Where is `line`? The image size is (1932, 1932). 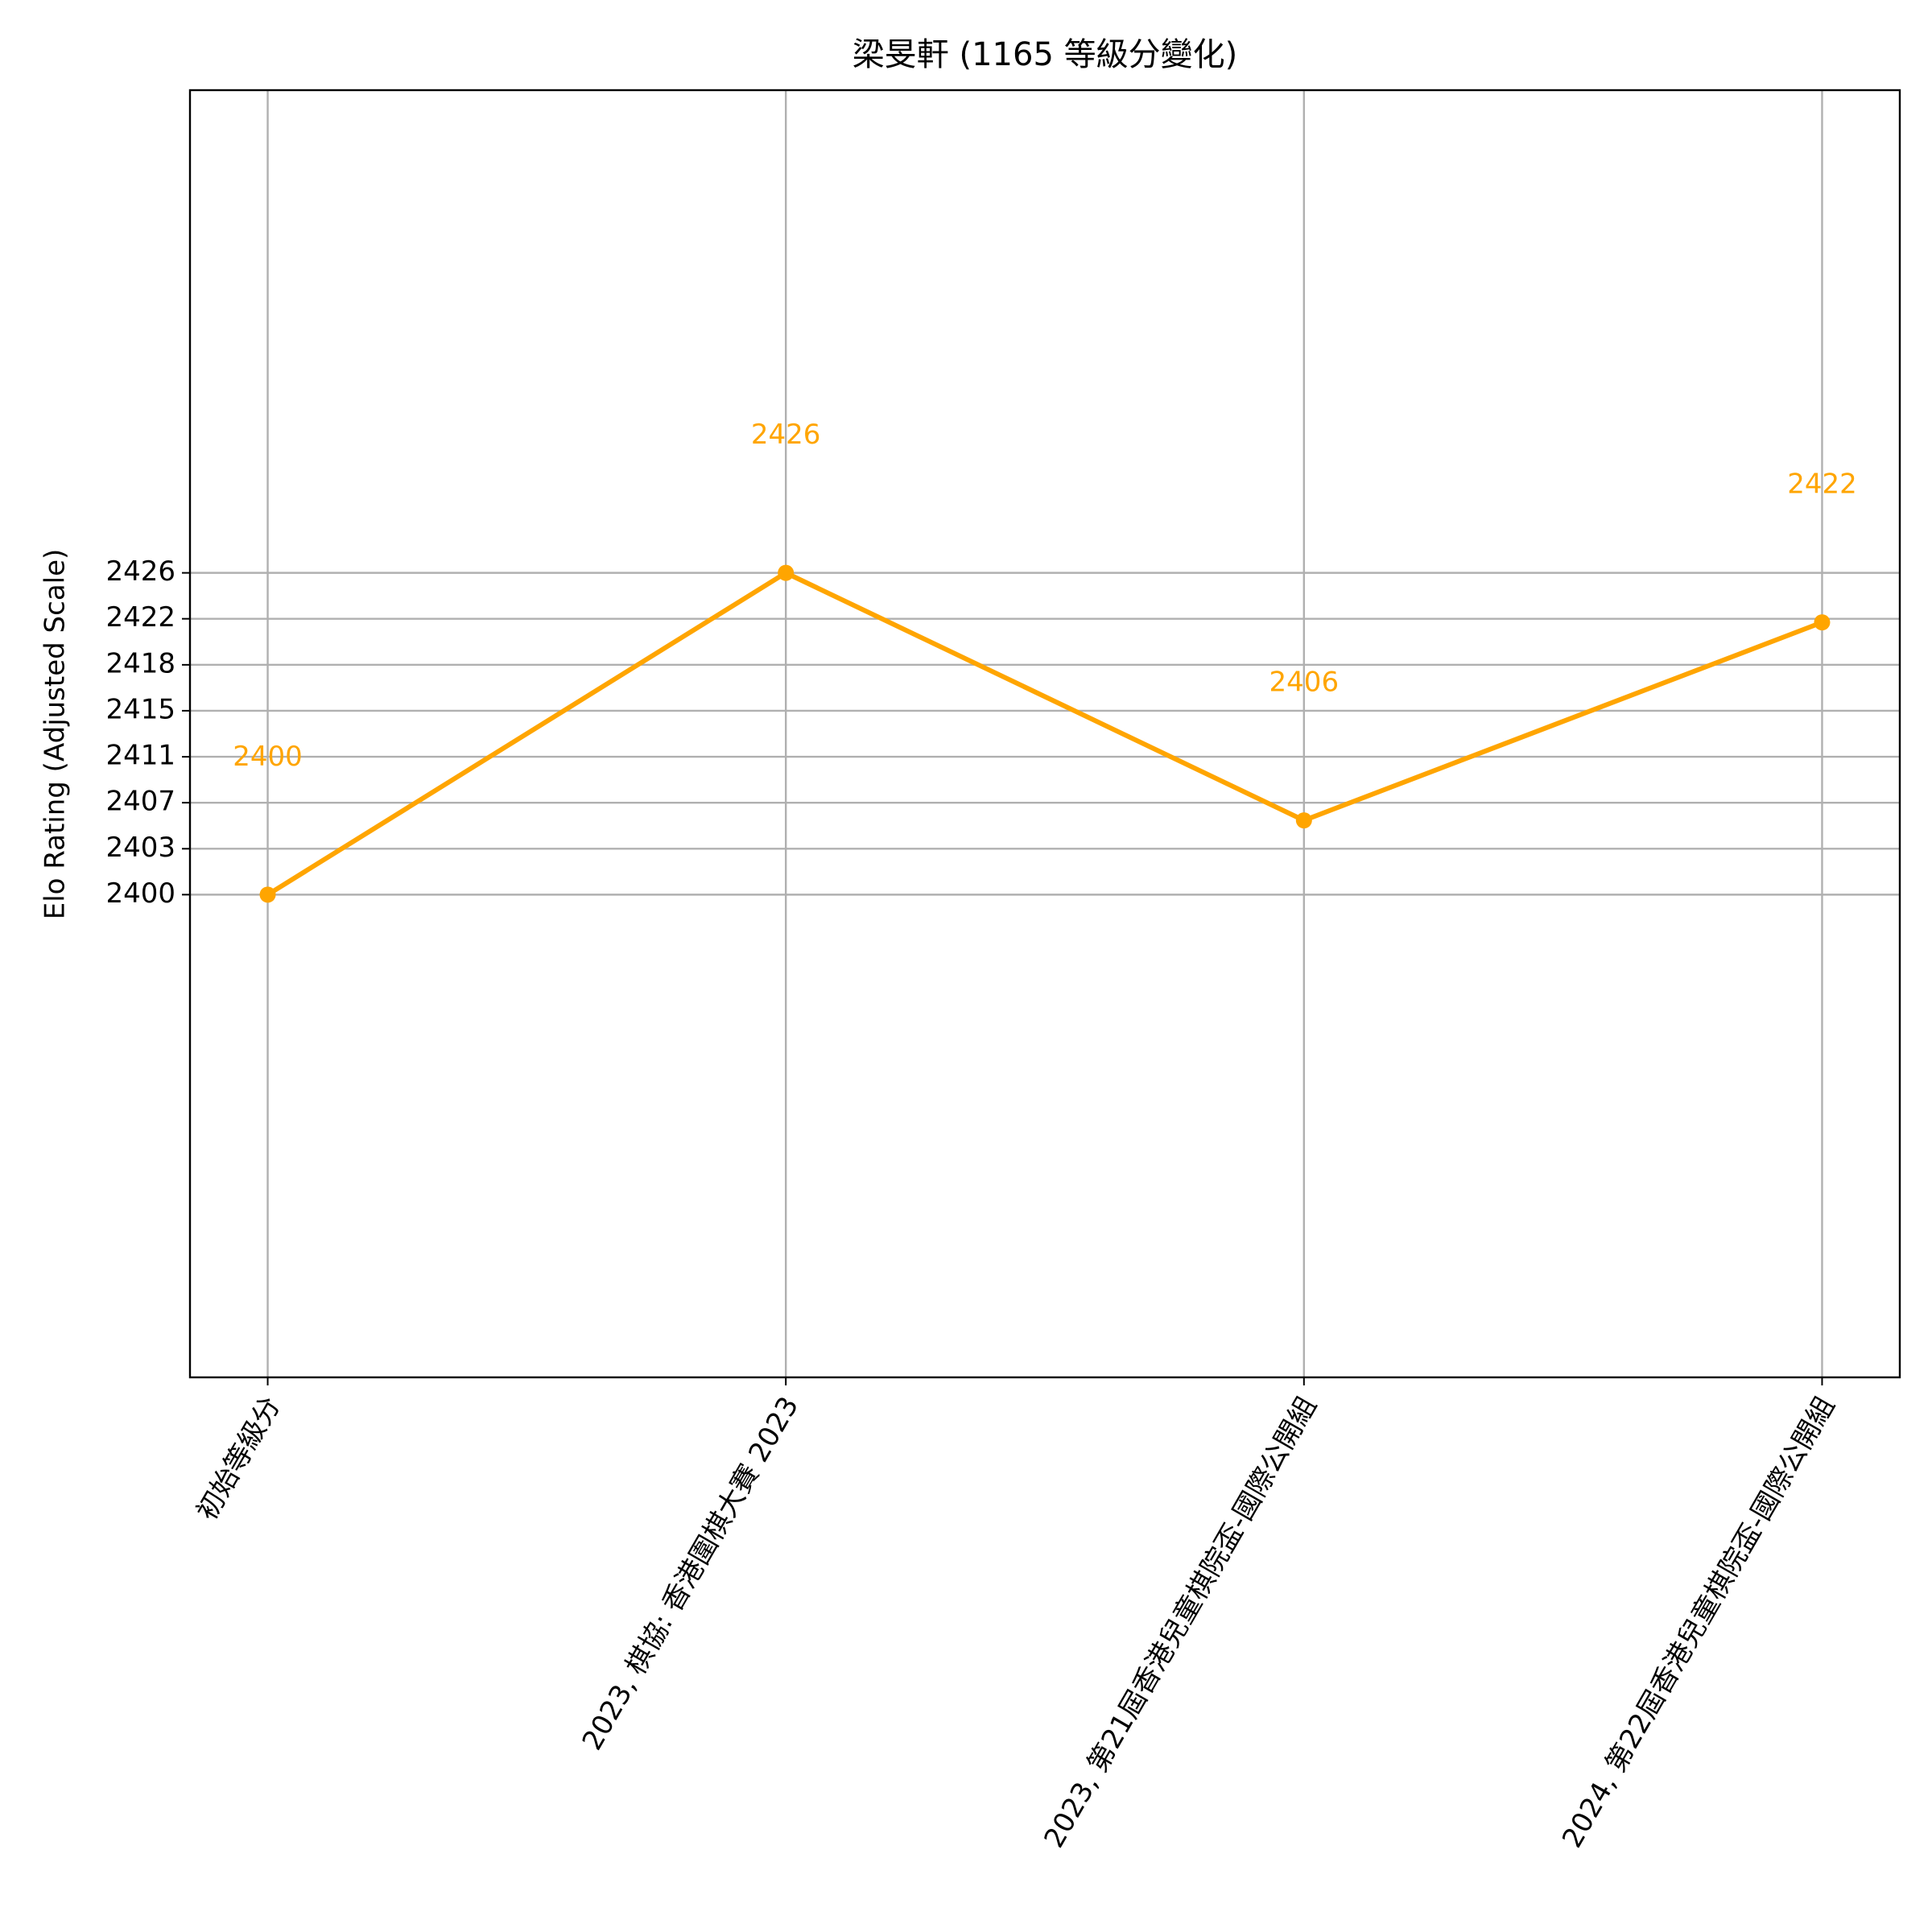 line is located at coordinates (1044, 733).